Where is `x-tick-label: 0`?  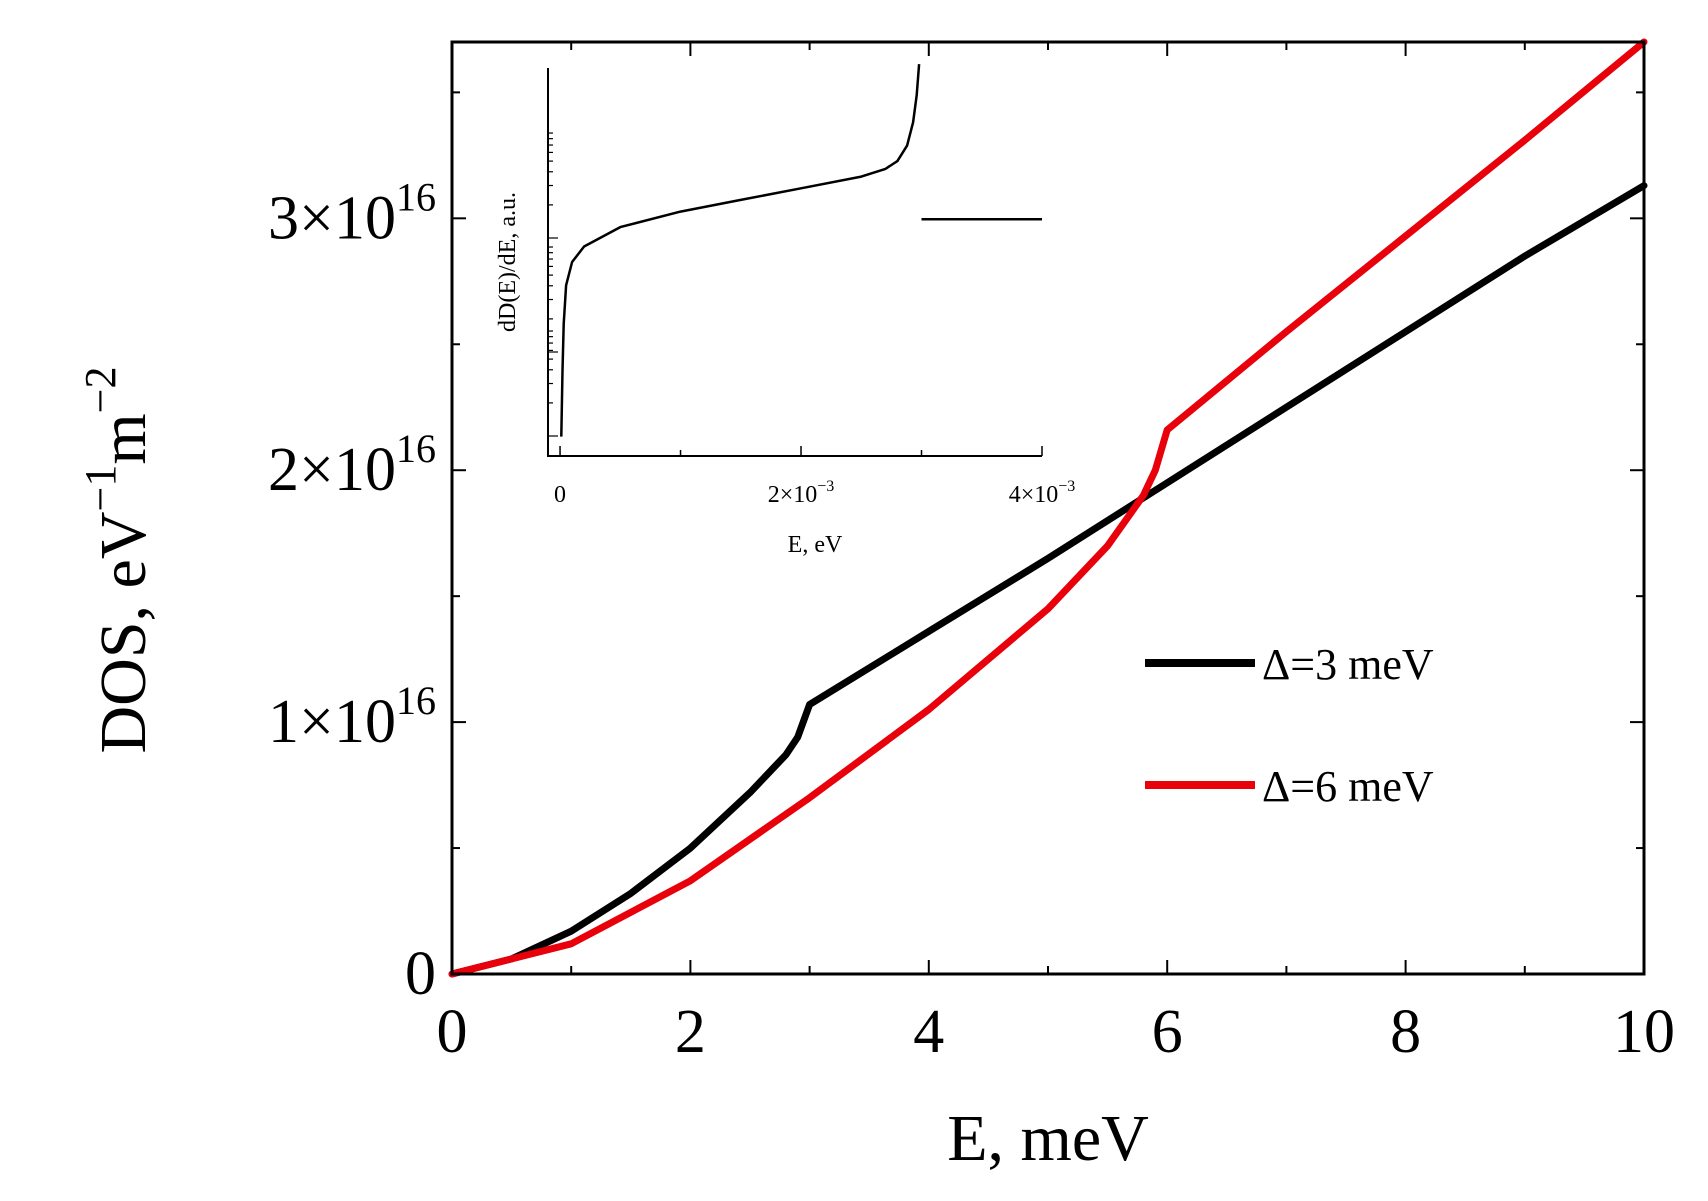 x-tick-label: 0 is located at coordinates (452, 1032).